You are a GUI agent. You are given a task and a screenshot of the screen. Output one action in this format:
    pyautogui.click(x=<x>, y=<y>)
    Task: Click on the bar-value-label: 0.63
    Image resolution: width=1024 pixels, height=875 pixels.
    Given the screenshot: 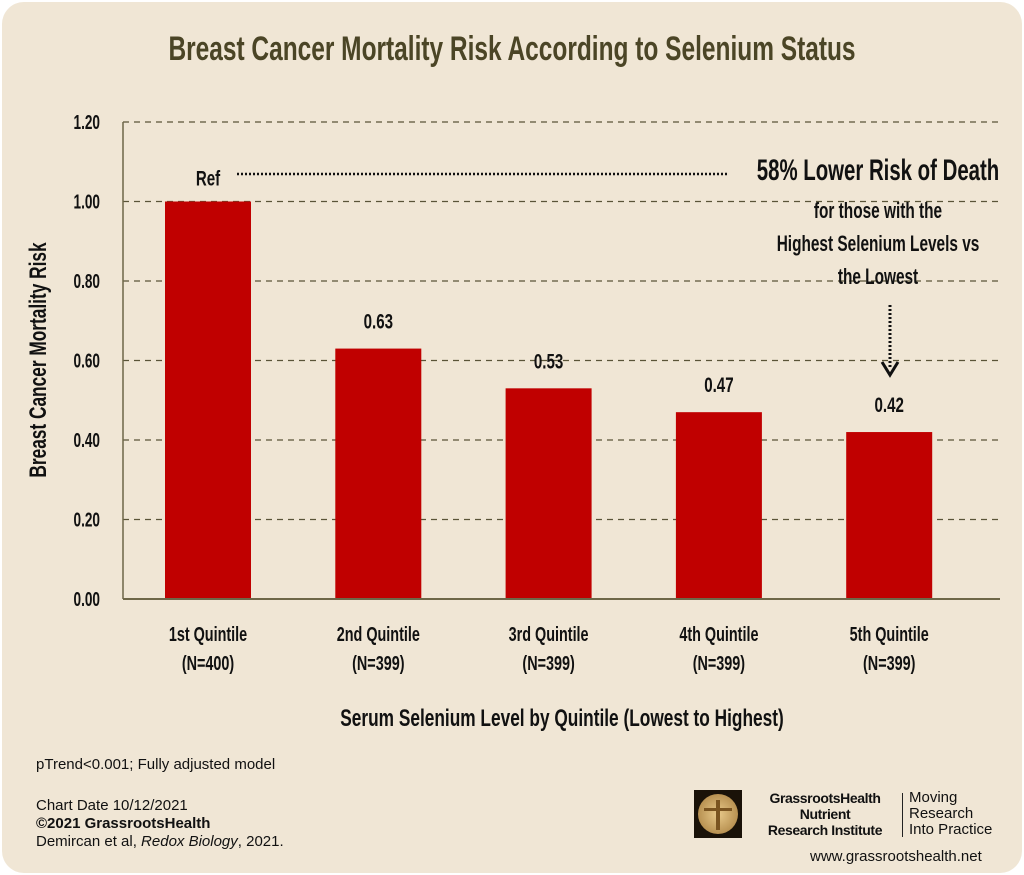 What is the action you would take?
    pyautogui.click(x=378, y=321)
    